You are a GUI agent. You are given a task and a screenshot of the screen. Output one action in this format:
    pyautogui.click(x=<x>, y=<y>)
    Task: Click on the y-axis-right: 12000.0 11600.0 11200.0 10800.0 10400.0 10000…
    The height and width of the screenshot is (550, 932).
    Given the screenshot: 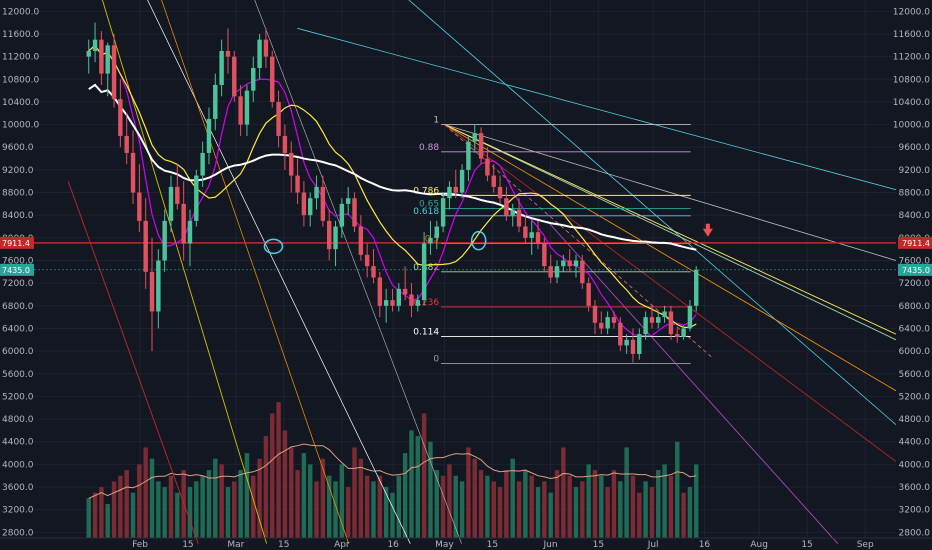 What is the action you would take?
    pyautogui.click(x=911, y=272)
    